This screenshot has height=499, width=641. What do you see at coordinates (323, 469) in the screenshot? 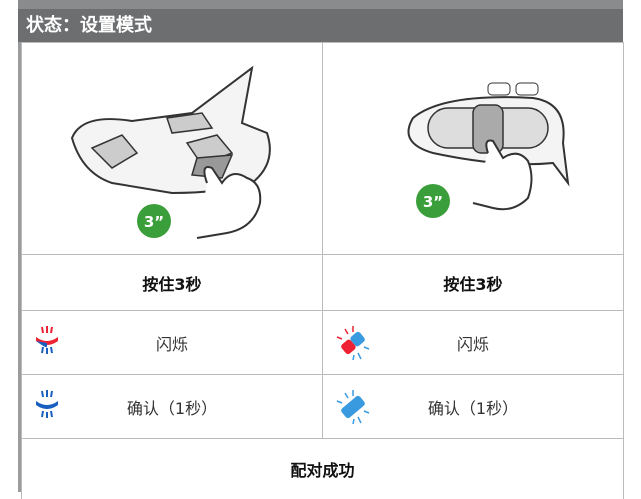
I see `result-cell: 配对成功` at bounding box center [323, 469].